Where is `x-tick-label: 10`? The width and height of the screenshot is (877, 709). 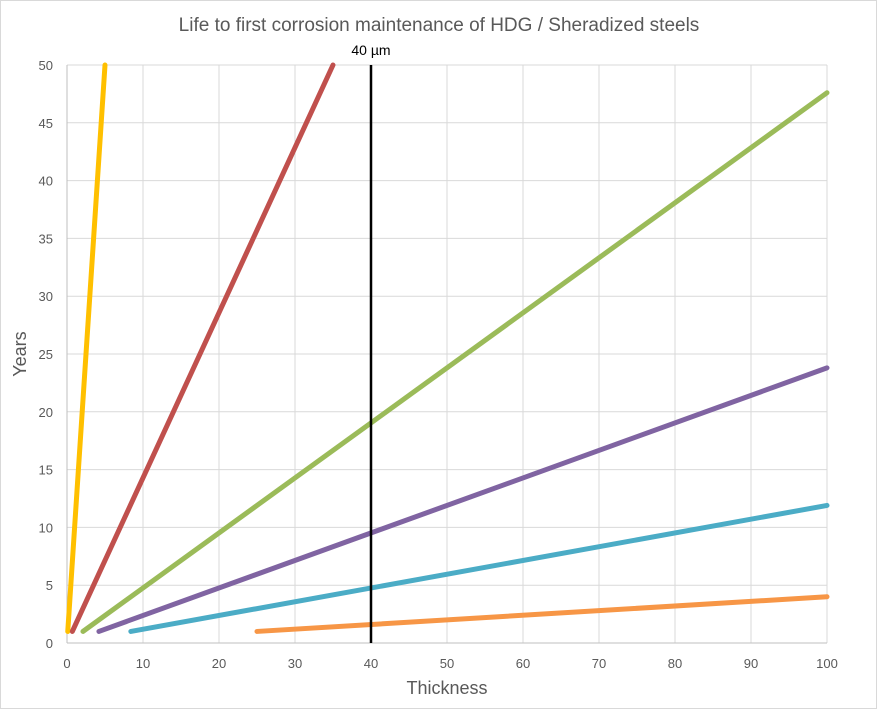 x-tick-label: 10 is located at coordinates (143, 663).